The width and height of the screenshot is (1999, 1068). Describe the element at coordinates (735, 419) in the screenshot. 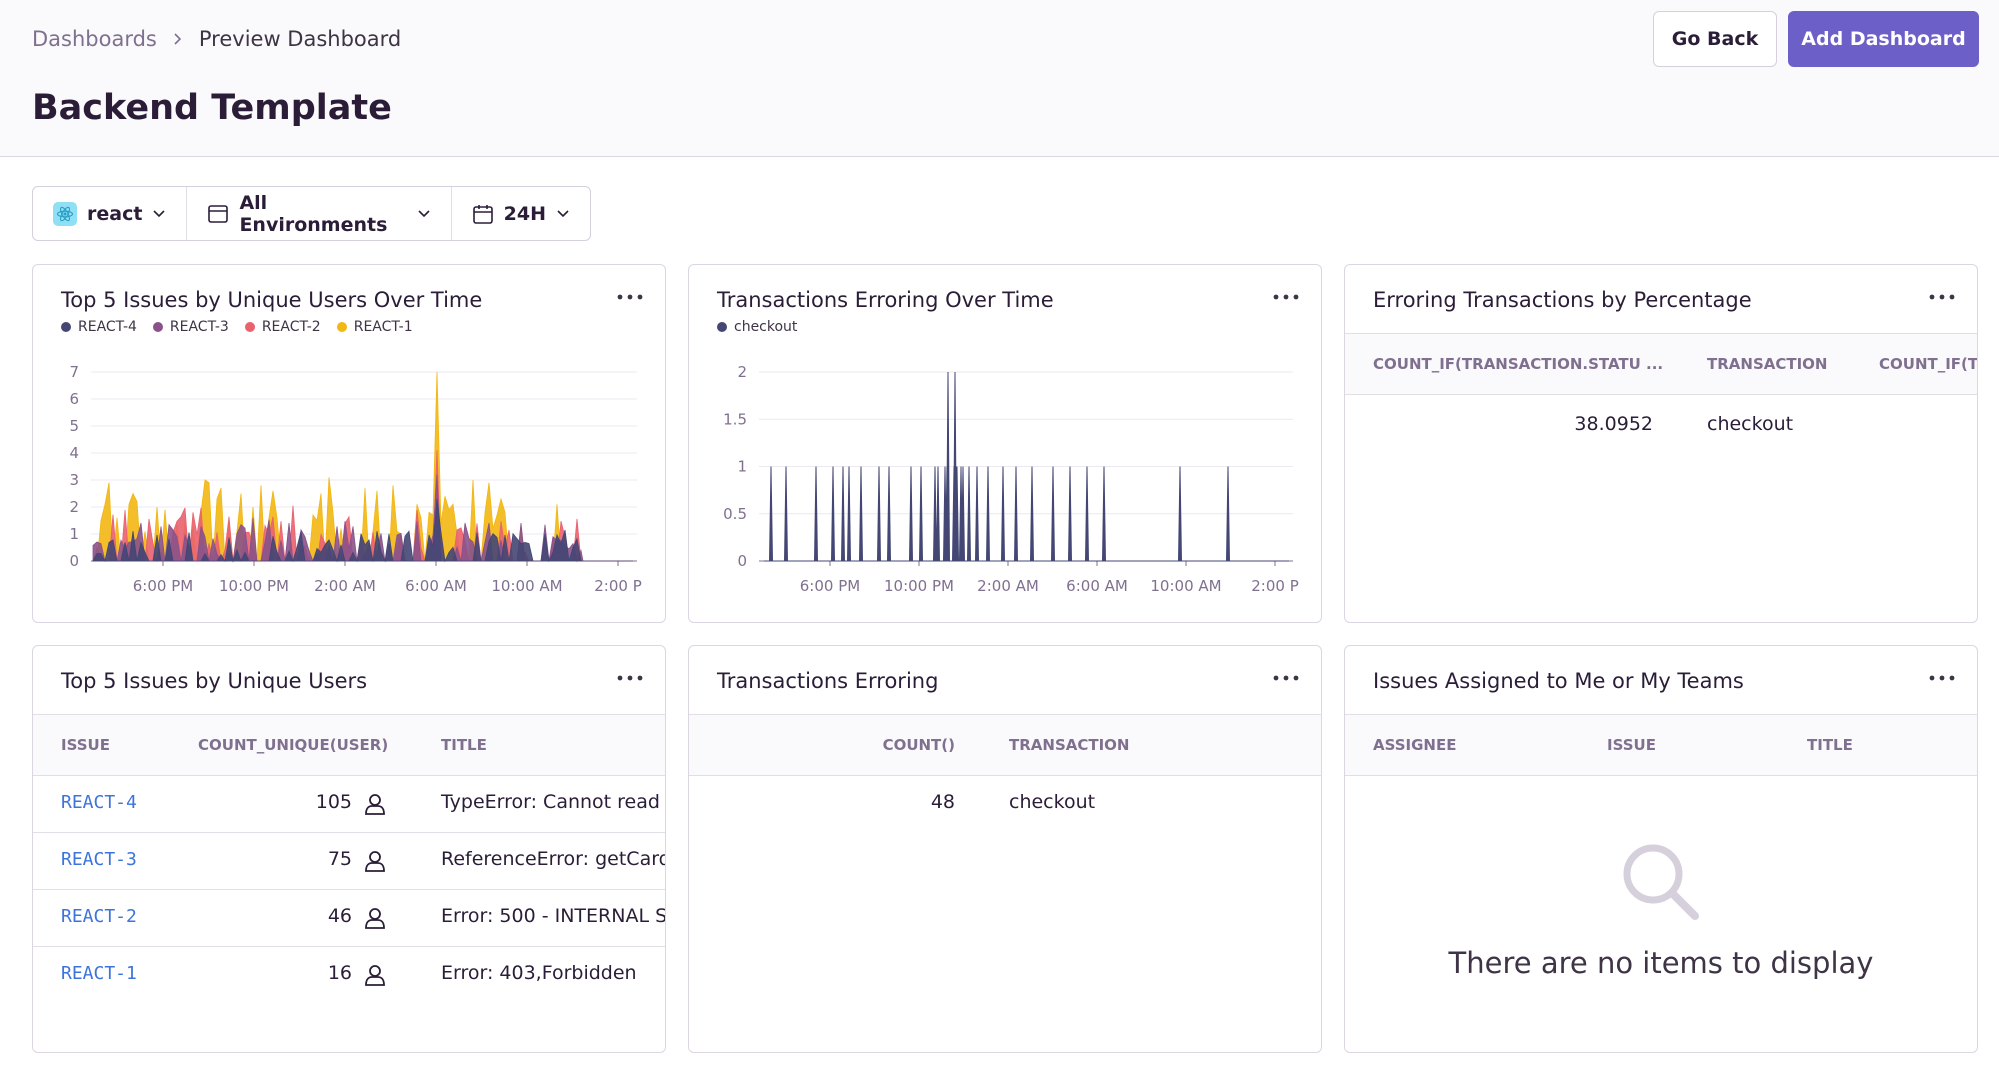

I see `y-tick-label: 1.5` at that location.